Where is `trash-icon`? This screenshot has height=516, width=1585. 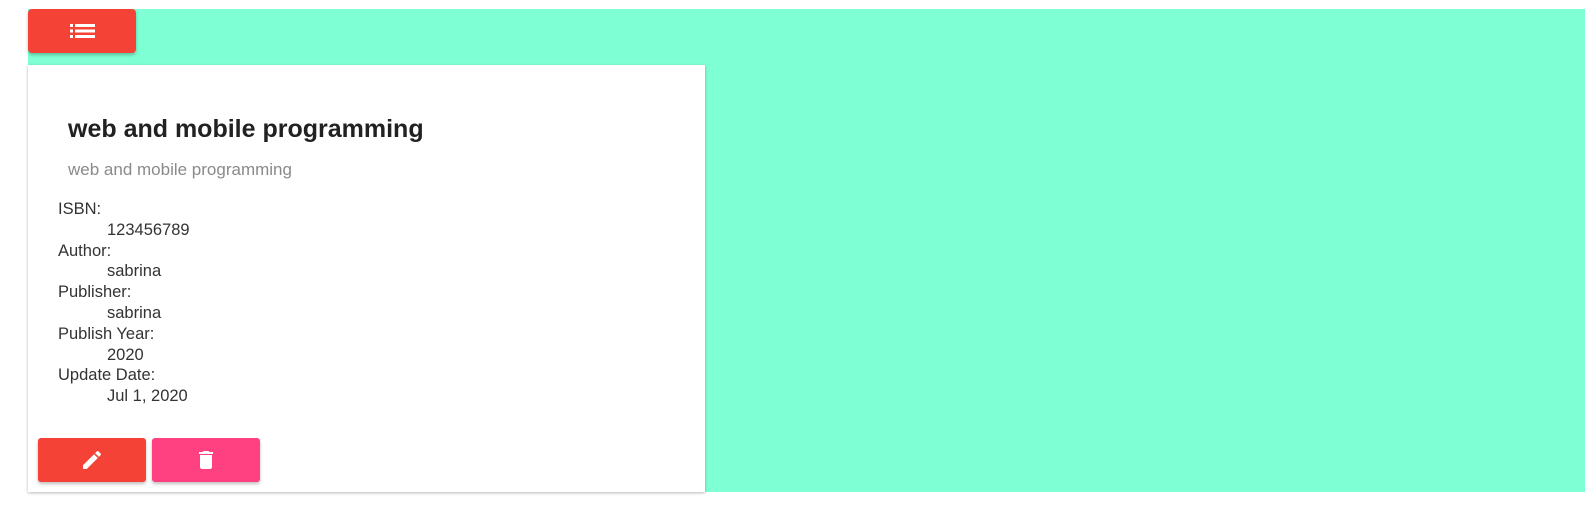 trash-icon is located at coordinates (206, 460).